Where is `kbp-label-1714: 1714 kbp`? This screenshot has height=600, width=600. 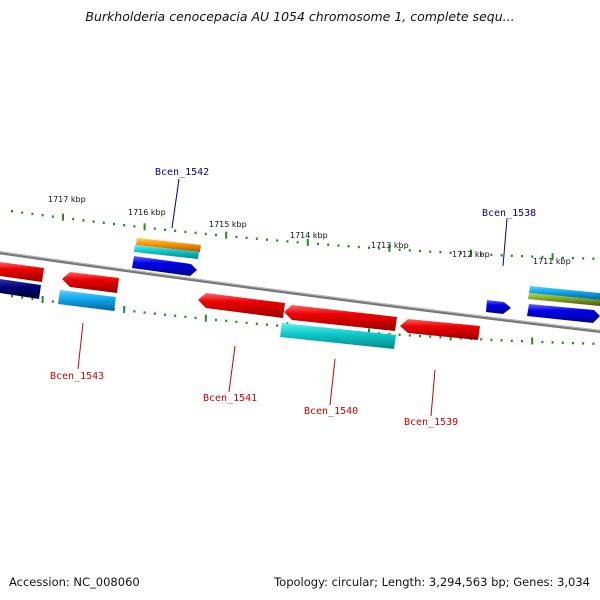
kbp-label-1714: 1714 kbp is located at coordinates (309, 235).